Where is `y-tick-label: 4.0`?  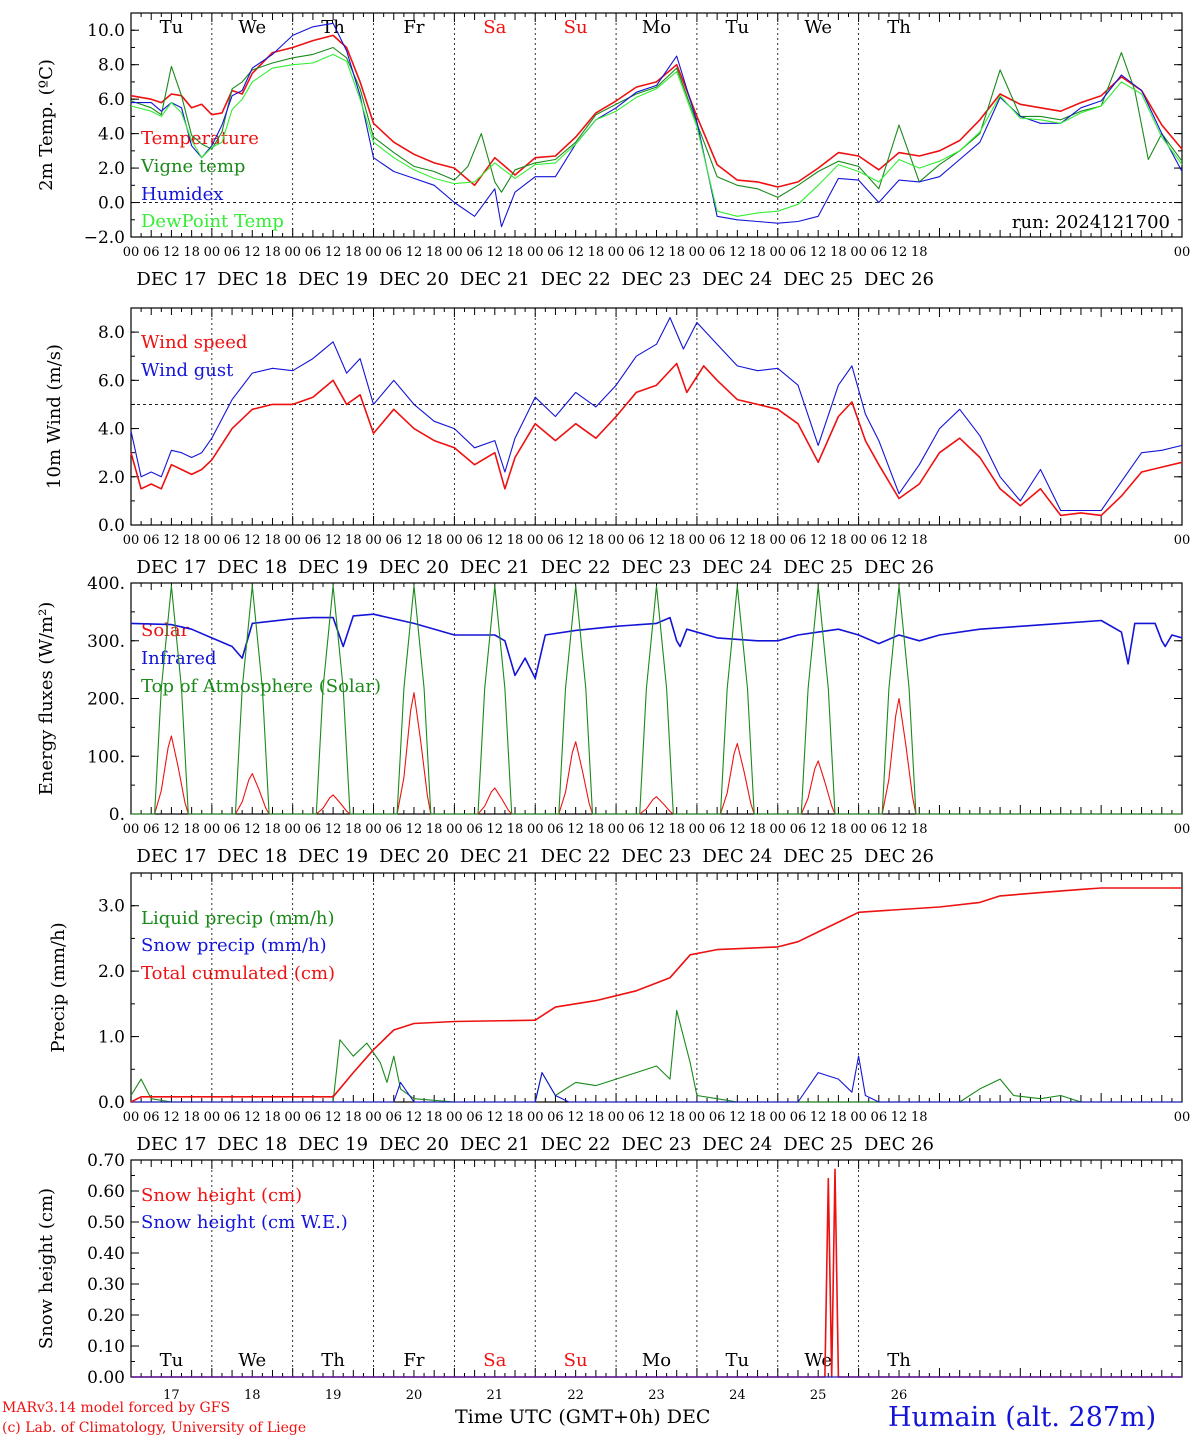
y-tick-label: 4.0 is located at coordinates (111, 135).